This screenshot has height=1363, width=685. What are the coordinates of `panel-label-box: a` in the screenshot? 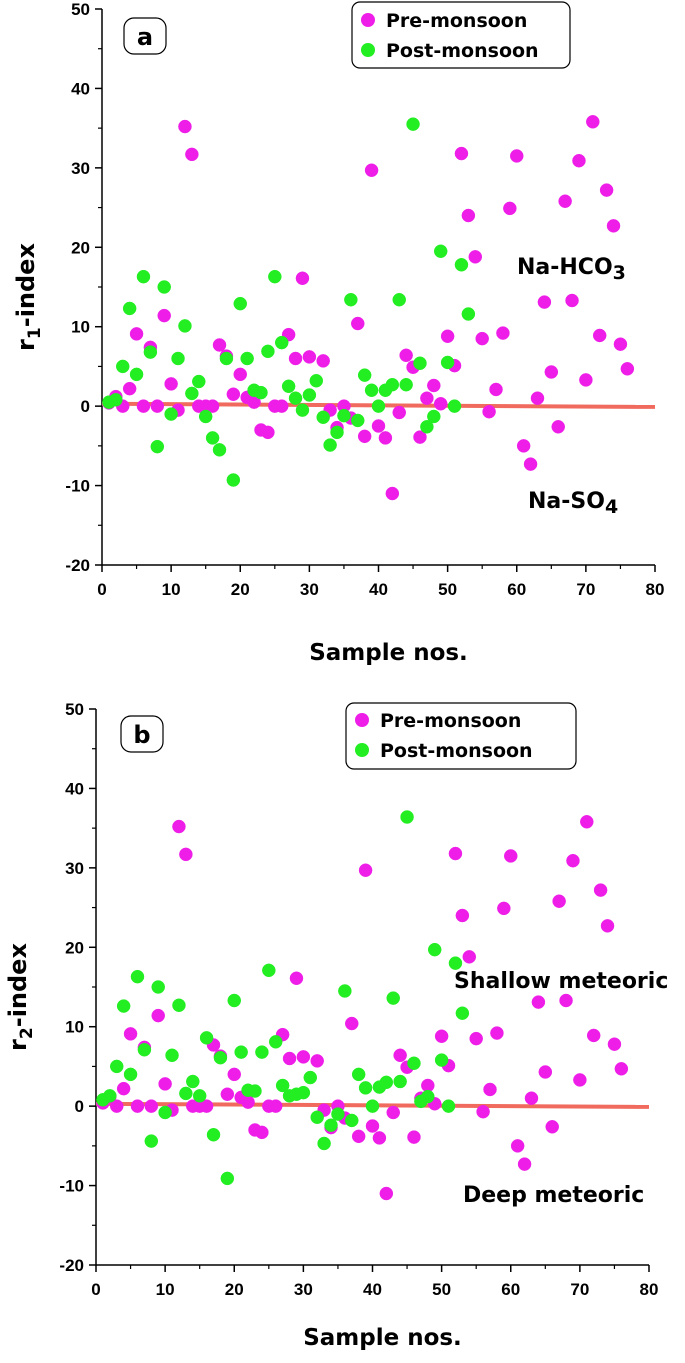 It's located at (145, 36).